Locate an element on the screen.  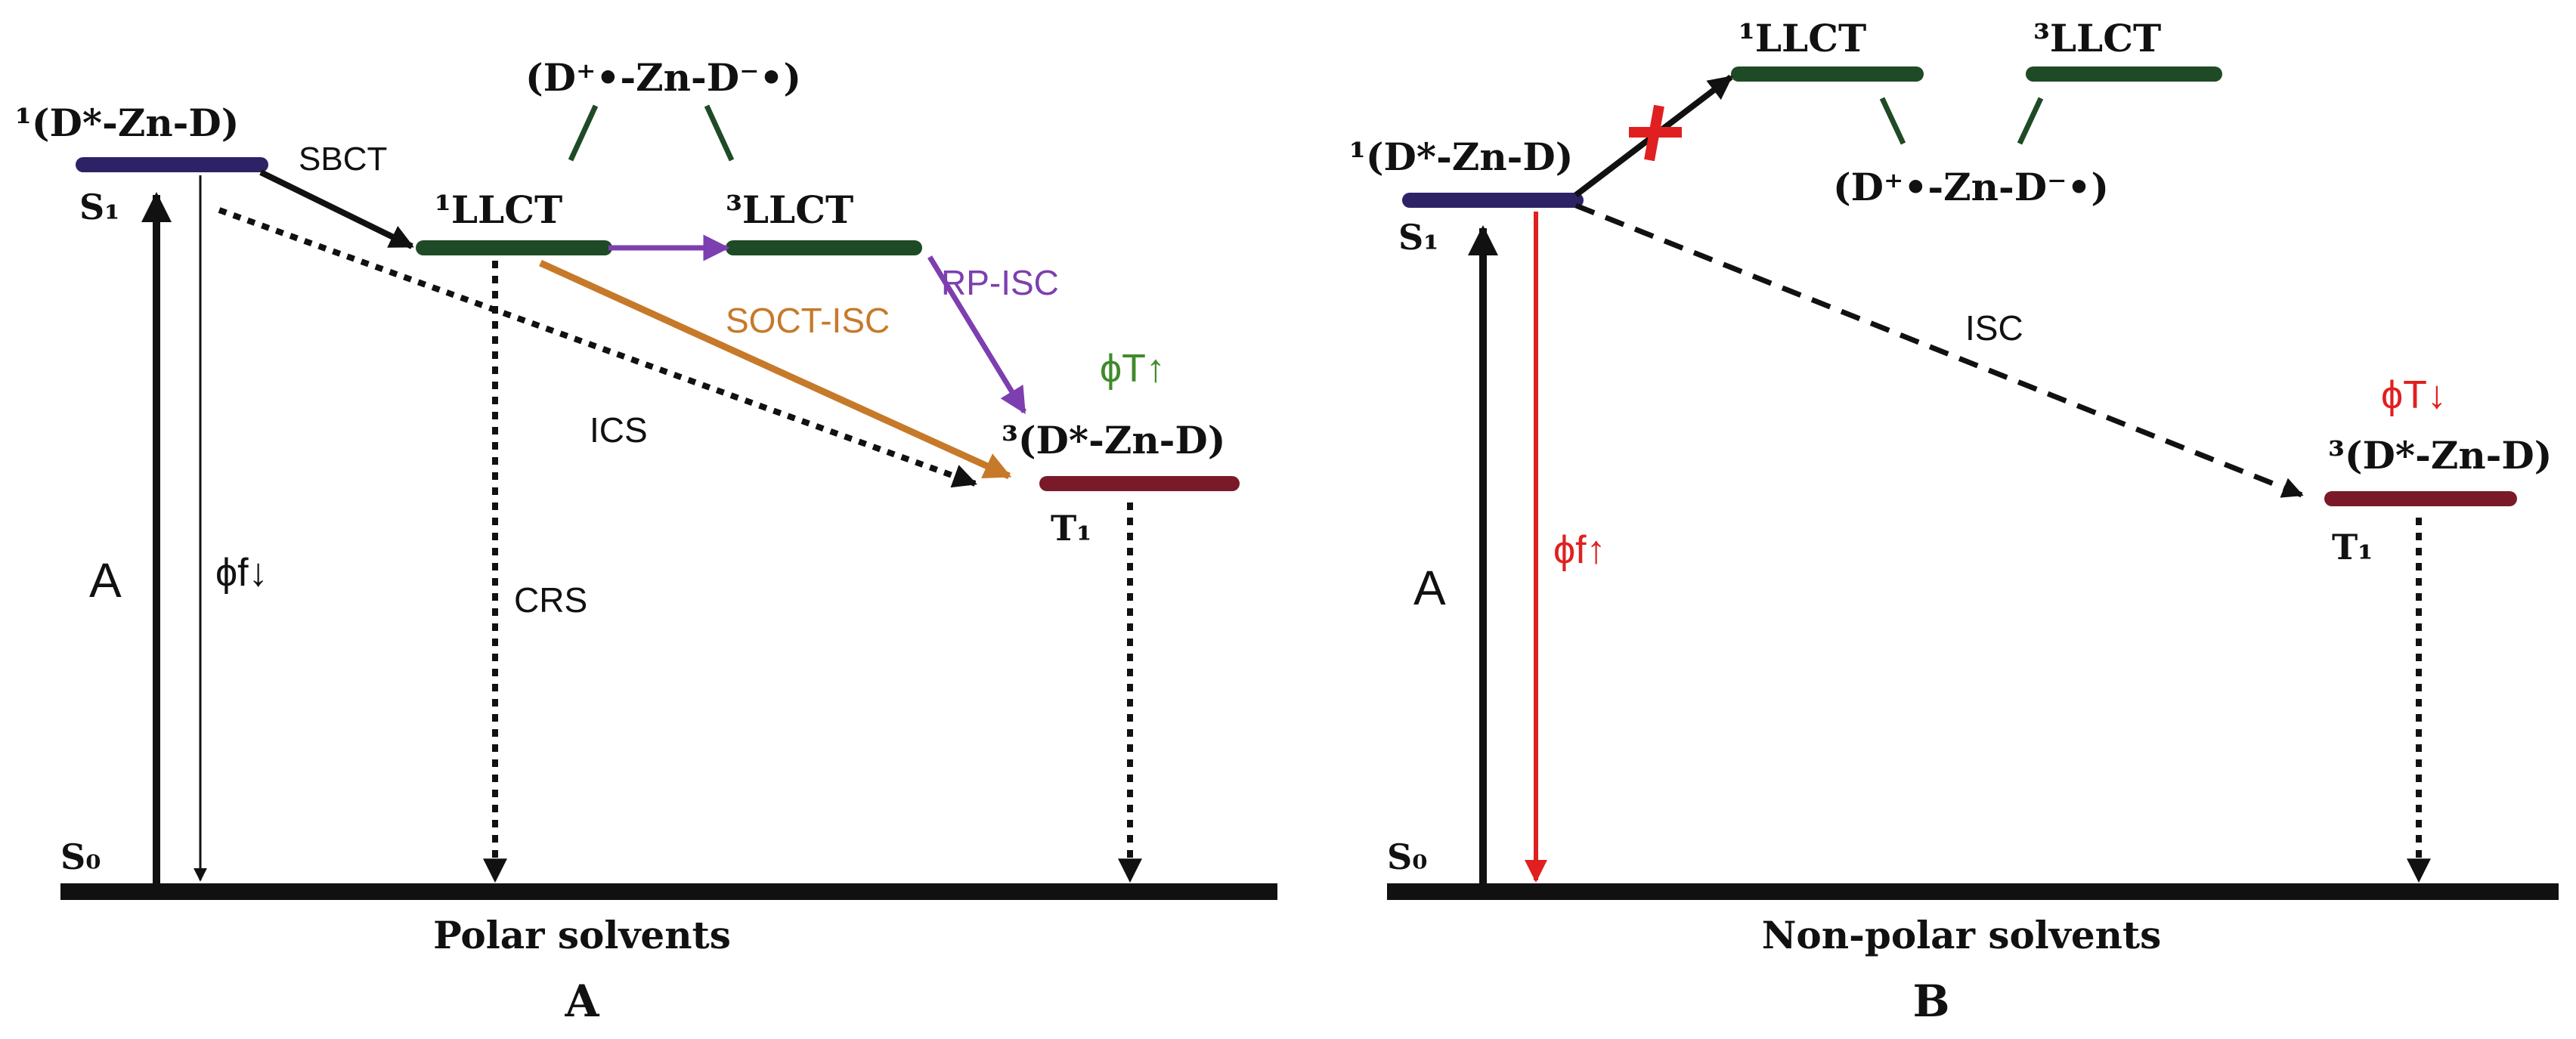
triplet-yield-label-a: ϕT↑ is located at coordinates (1133, 369).